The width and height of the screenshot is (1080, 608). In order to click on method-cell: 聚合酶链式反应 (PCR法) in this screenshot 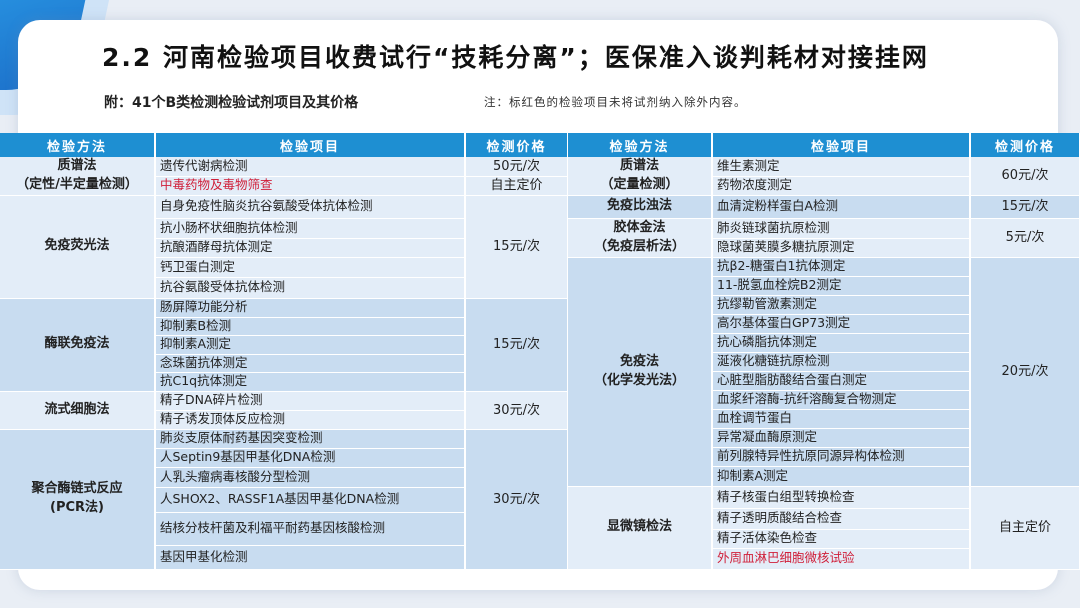, I will do `click(78, 499)`.